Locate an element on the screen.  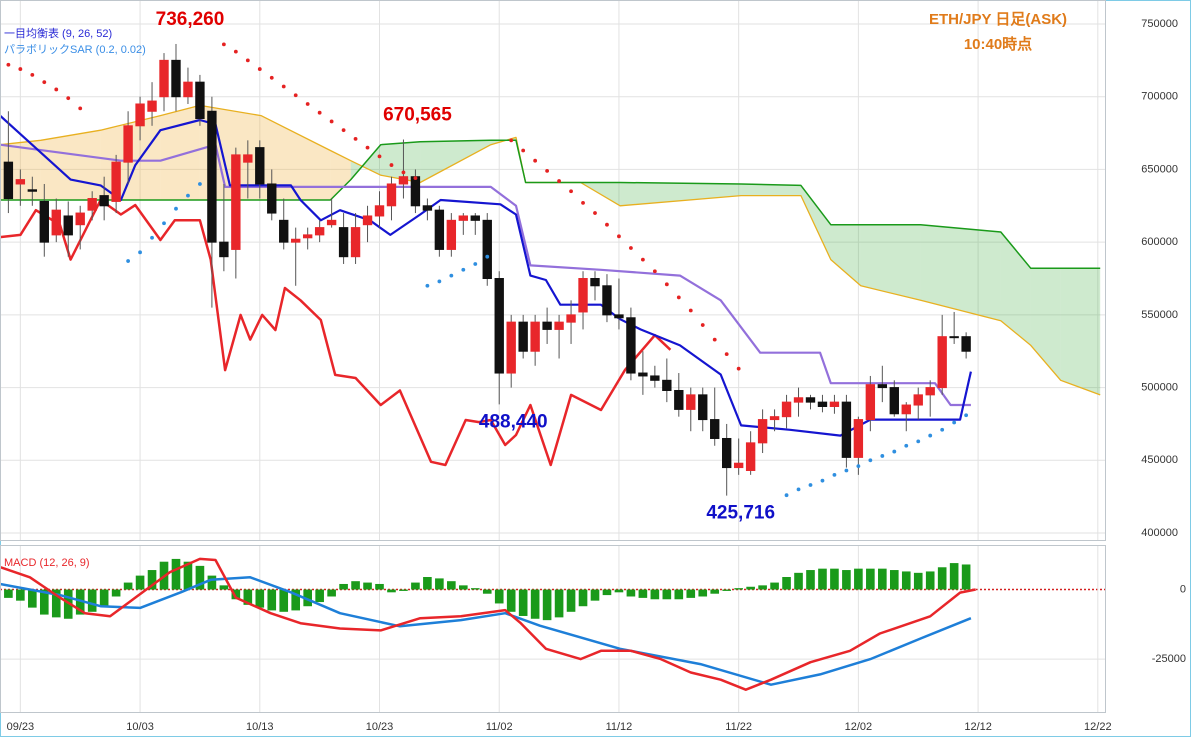
signal-line is located at coordinates (486, 631).